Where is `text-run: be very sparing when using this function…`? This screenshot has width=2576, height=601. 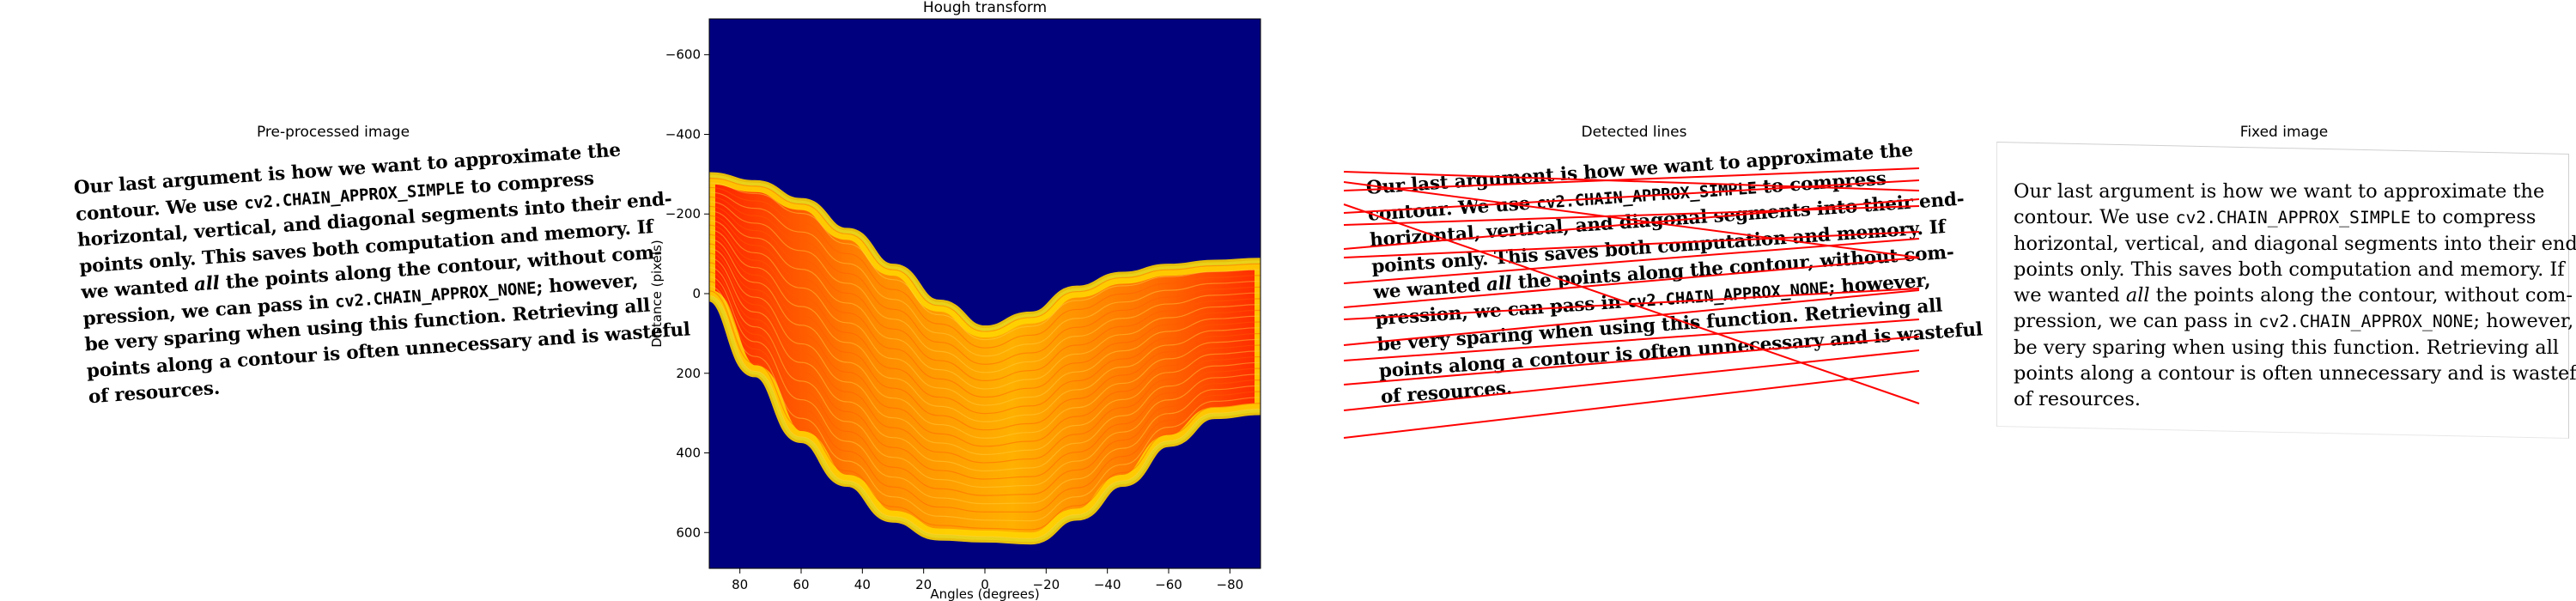 text-run: be very sparing when using this function… is located at coordinates (2287, 348).